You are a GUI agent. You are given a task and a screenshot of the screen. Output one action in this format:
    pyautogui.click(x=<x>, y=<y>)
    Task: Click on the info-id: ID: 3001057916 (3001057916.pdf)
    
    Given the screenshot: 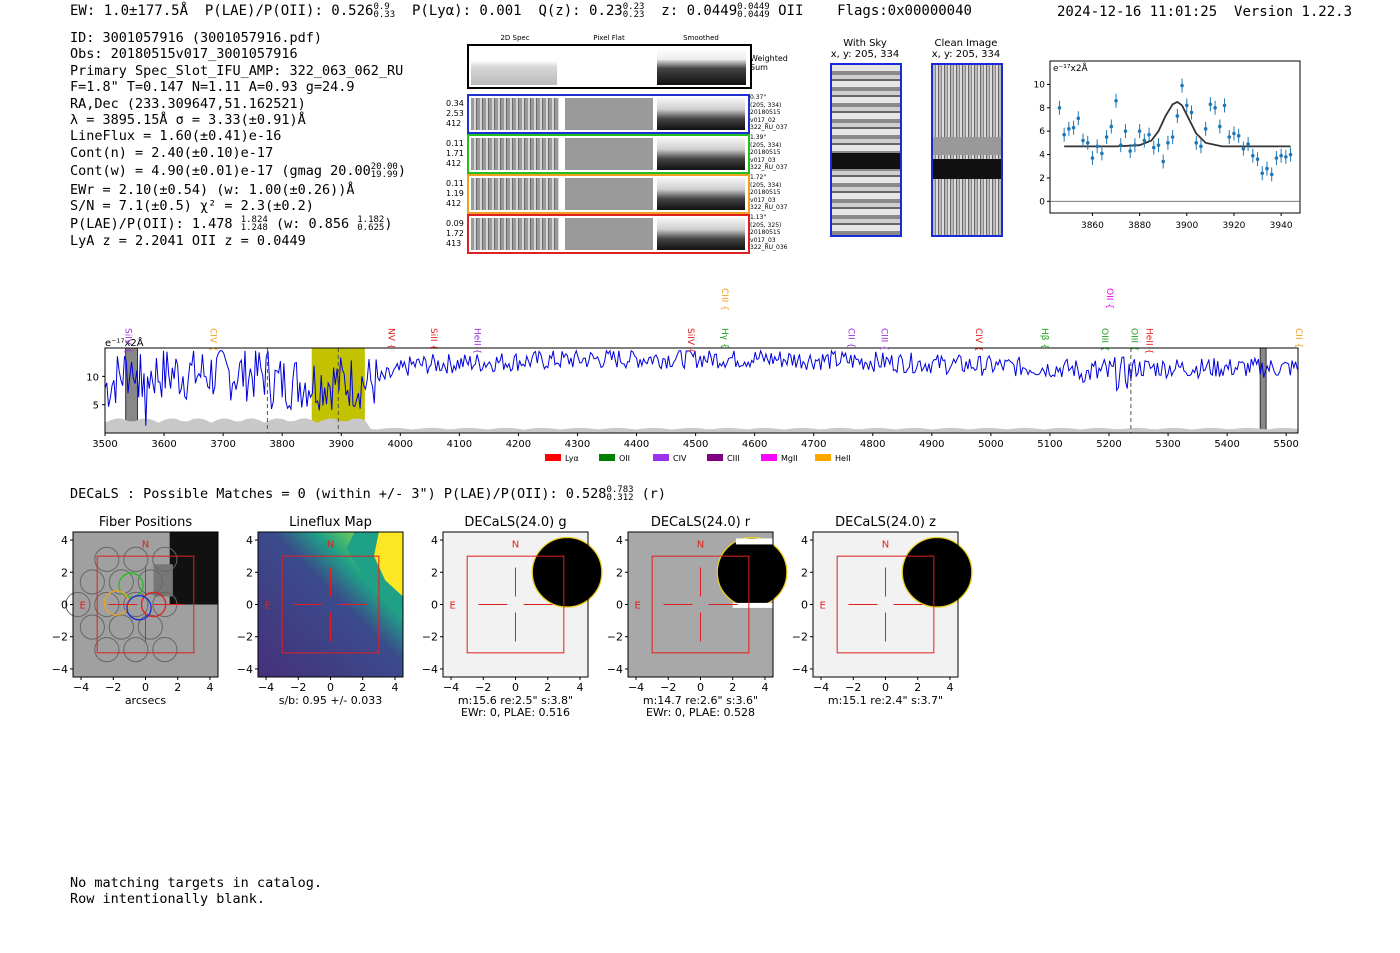 What is the action you would take?
    pyautogui.click(x=196, y=38)
    